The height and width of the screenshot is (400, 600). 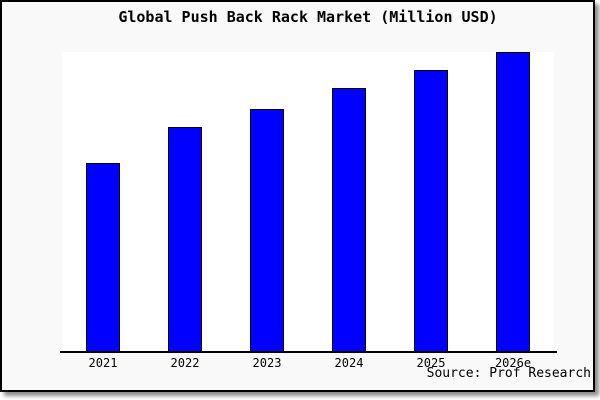 I want to click on bar-2024, so click(x=349, y=220).